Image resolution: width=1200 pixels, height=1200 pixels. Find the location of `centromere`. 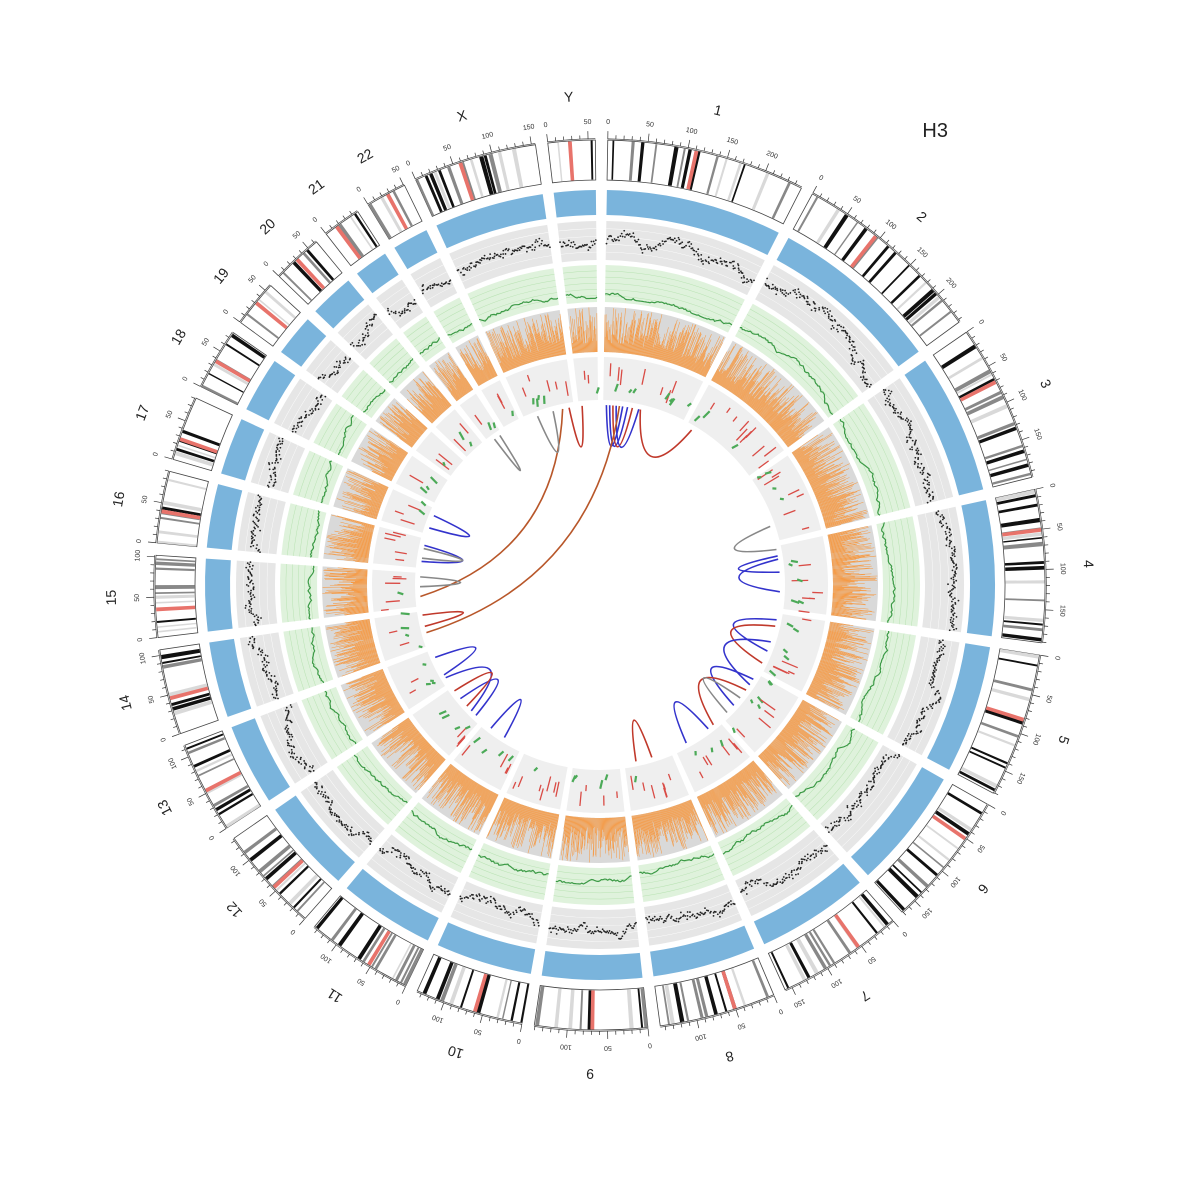

centromere is located at coordinates (397, 211).